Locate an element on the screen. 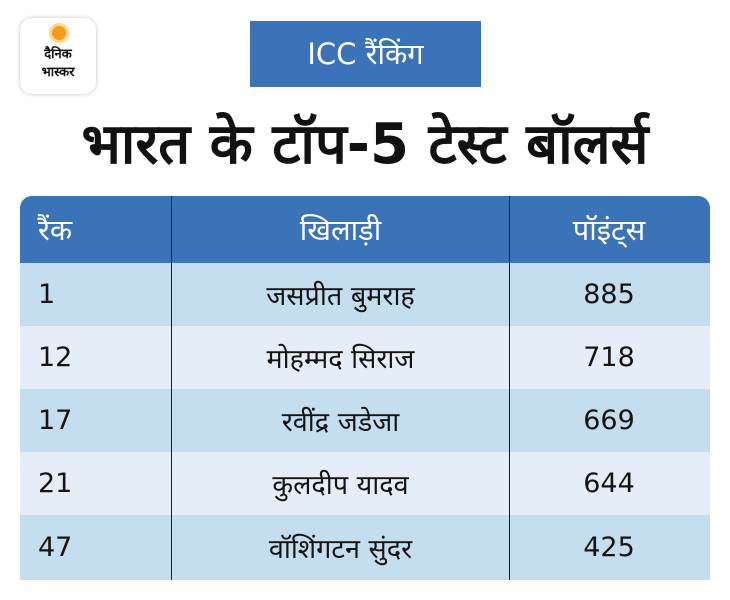  column-header-points: पॉइंट्स is located at coordinates (609, 230).